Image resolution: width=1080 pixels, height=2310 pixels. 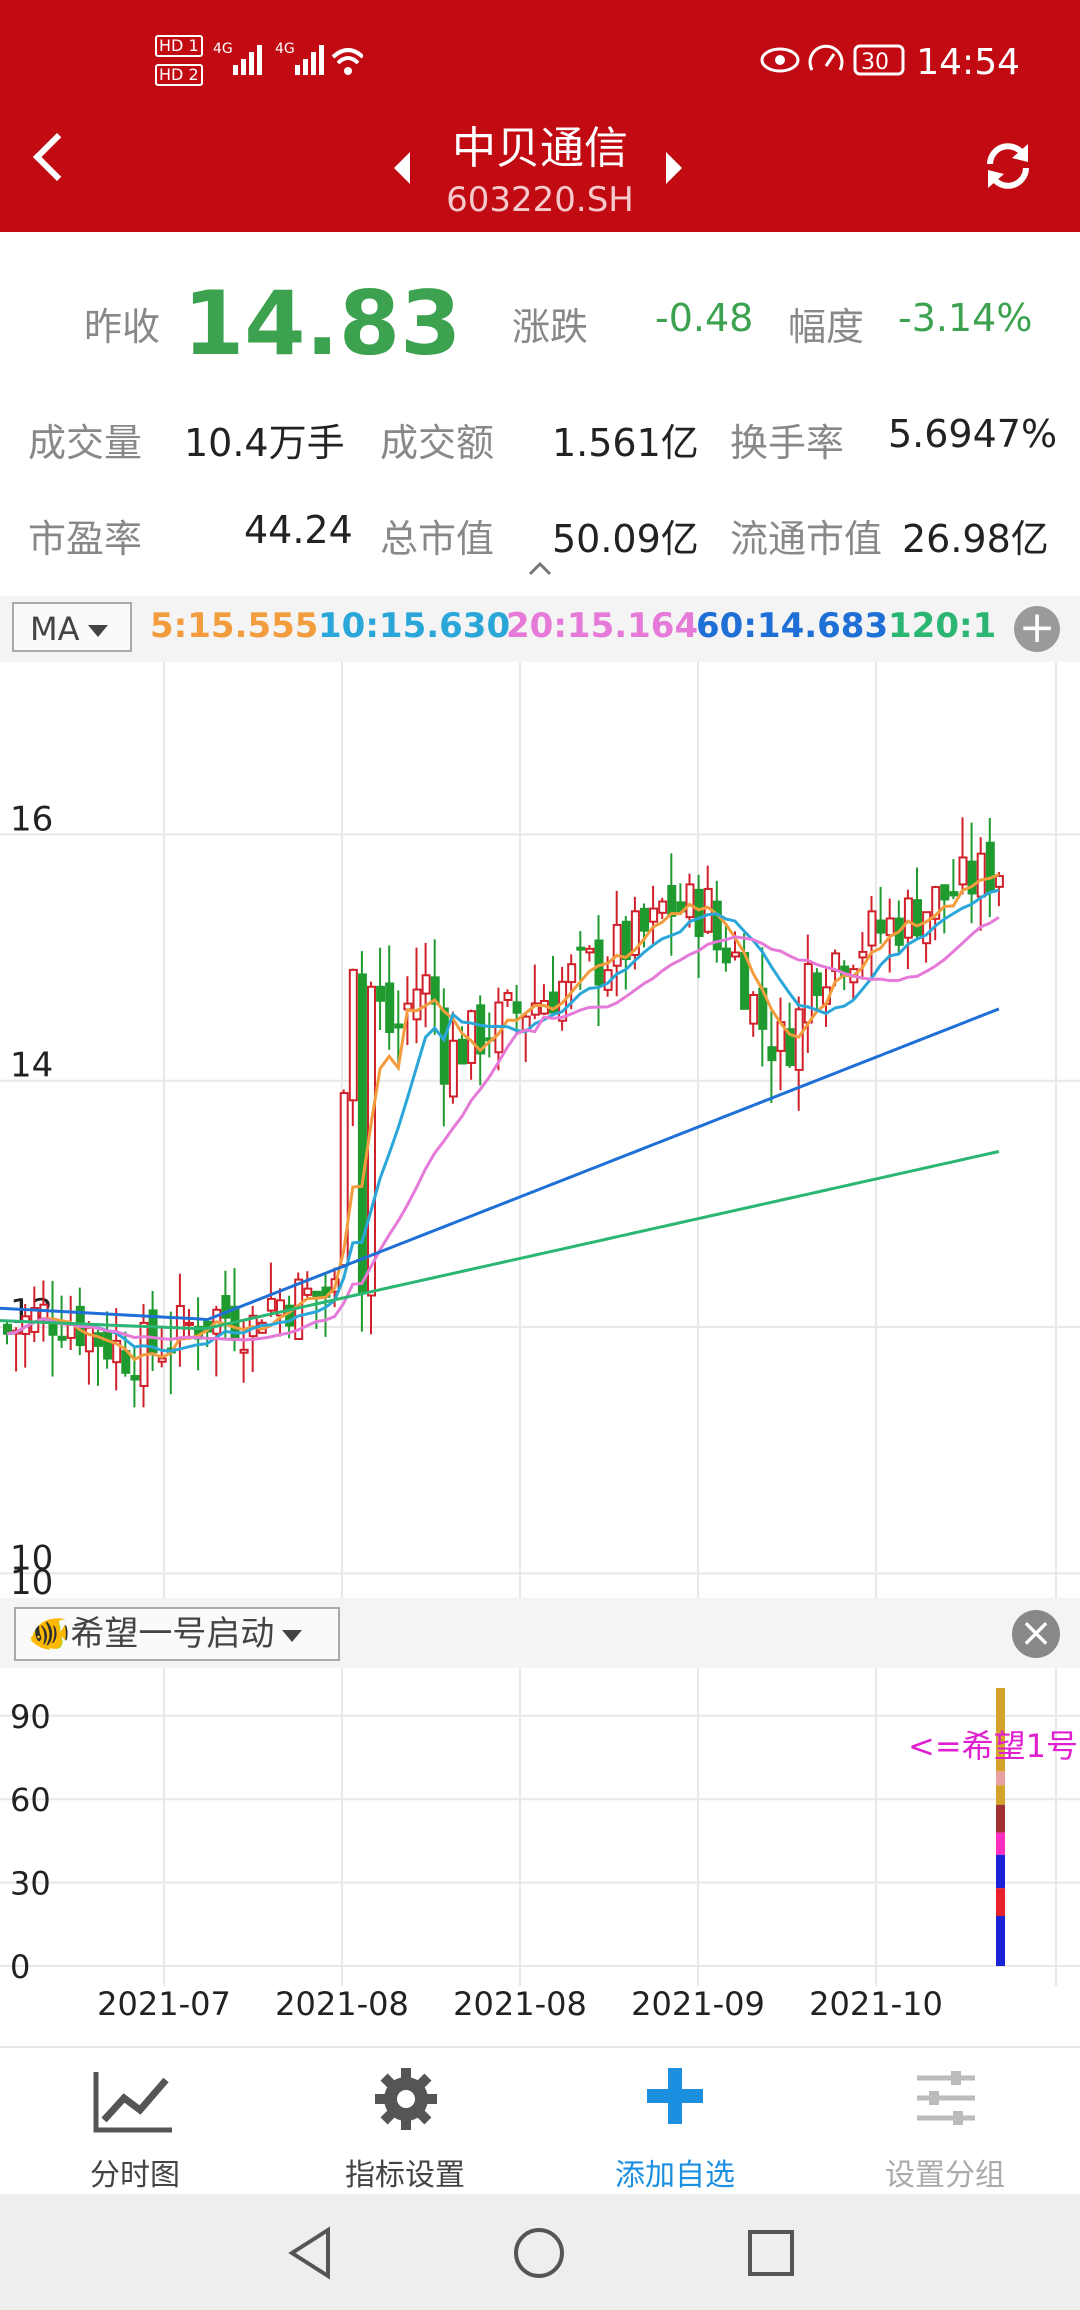 I want to click on pe-label: 市盈率, so click(x=85, y=539).